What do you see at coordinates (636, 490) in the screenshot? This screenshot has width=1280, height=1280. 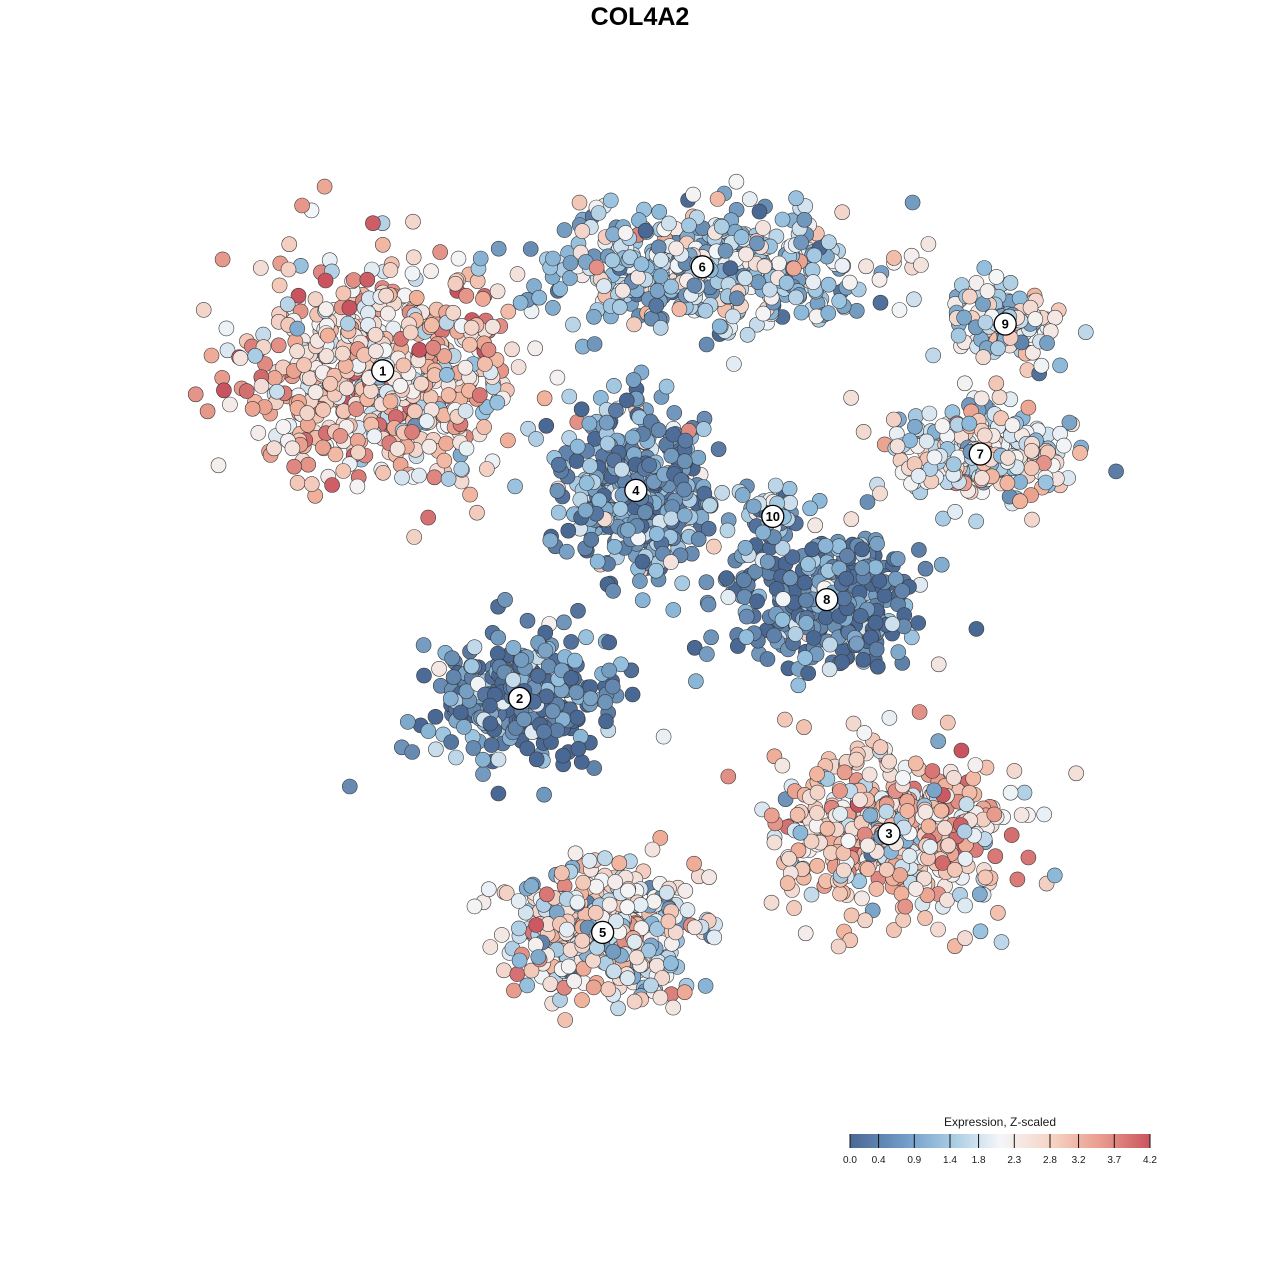 I see `cluster-marker-4: 4` at bounding box center [636, 490].